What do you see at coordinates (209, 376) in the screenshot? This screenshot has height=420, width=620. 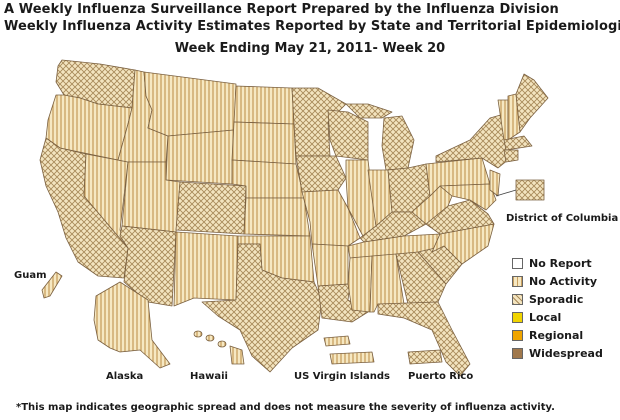 I see `label-hawaii: Hawaii` at bounding box center [209, 376].